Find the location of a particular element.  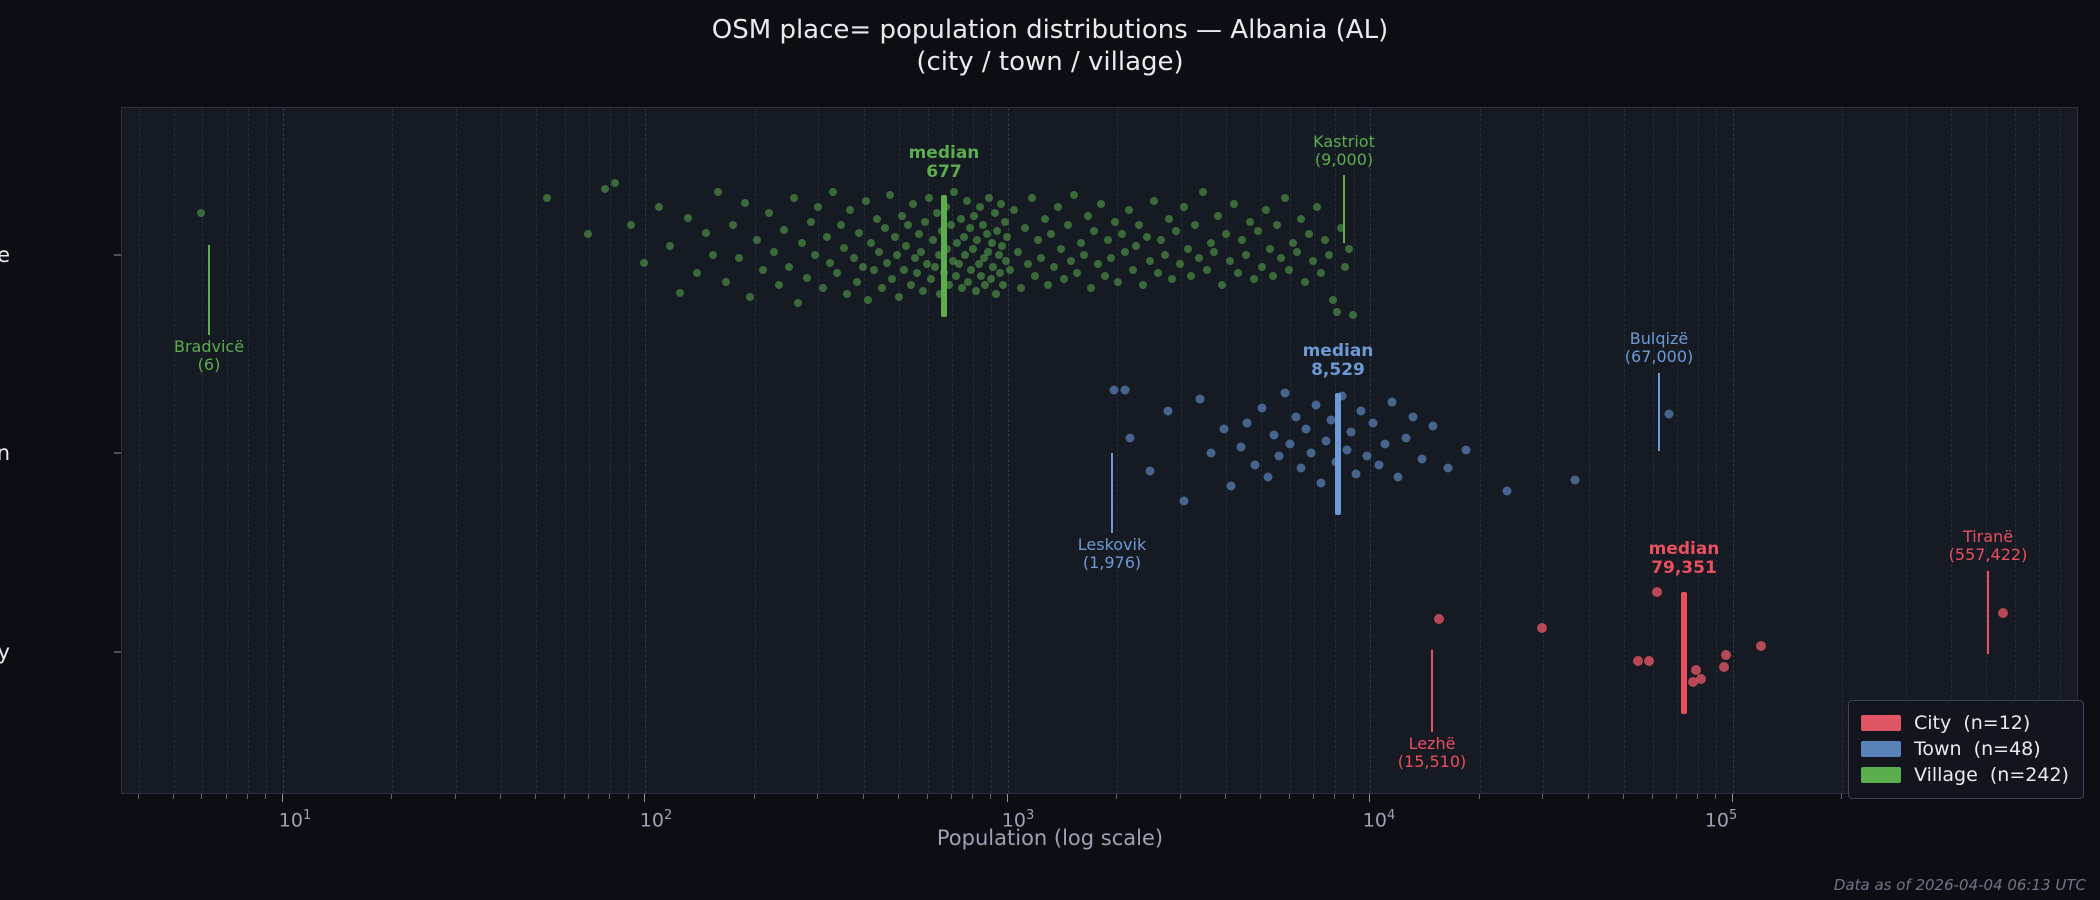

x-tick-base: 10 is located at coordinates (651, 820).